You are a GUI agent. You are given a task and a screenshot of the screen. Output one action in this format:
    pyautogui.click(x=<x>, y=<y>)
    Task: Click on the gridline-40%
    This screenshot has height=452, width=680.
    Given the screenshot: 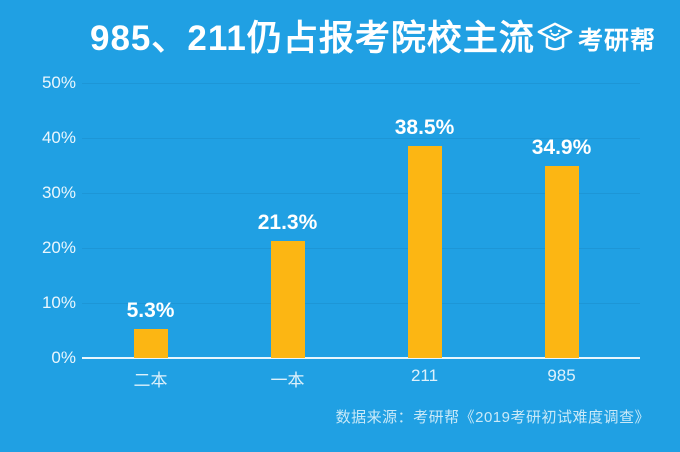 What is the action you would take?
    pyautogui.click(x=361, y=138)
    